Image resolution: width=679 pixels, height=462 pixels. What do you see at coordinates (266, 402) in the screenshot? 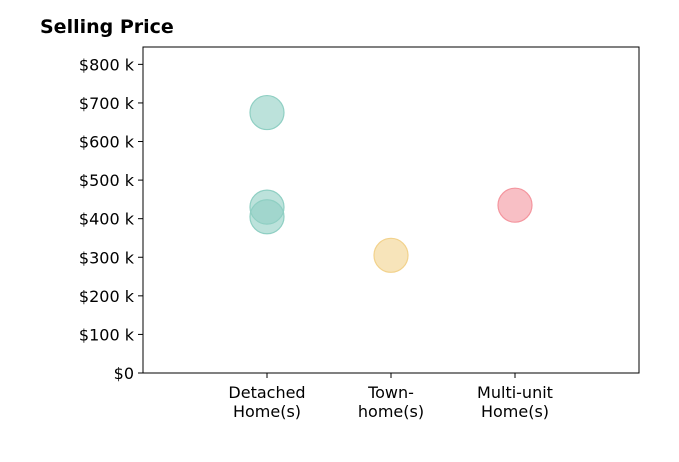
I see `x-tick-label: Detached Home(s)` at bounding box center [266, 402].